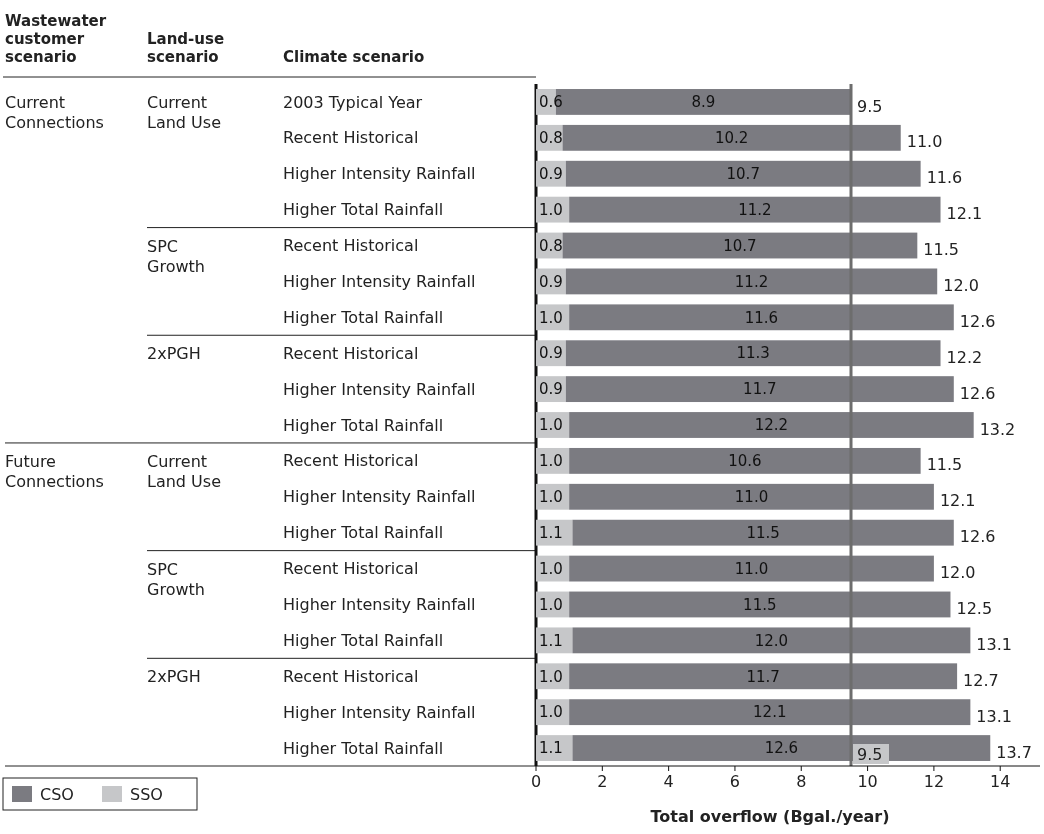 The width and height of the screenshot is (1044, 834). Describe the element at coordinates (54, 471) in the screenshot. I see `text: Future Connections` at that location.